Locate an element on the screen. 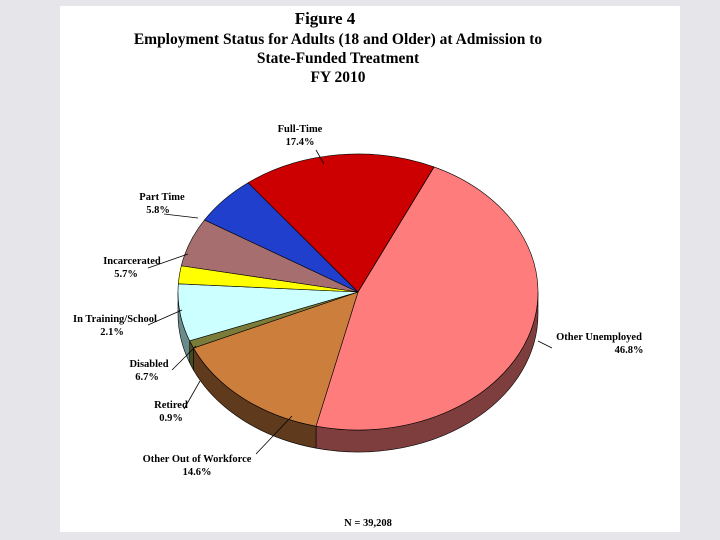 The image size is (720, 540). label-other-unemployed: Other Unemployed is located at coordinates (599, 337).